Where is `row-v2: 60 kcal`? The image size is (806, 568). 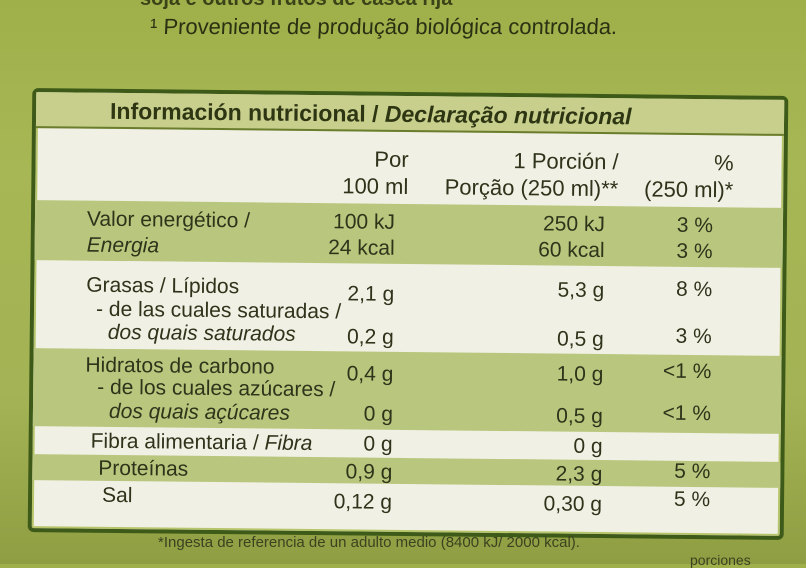
row-v2: 60 kcal is located at coordinates (571, 250).